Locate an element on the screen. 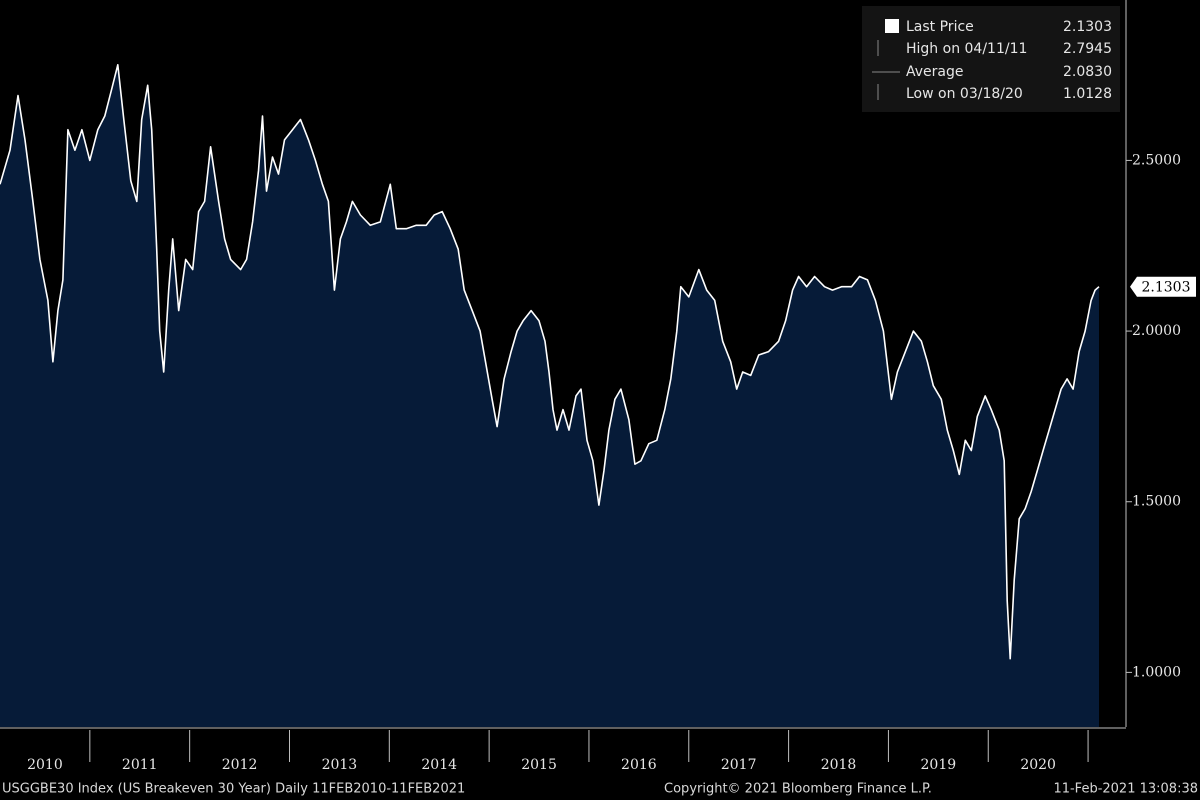 The height and width of the screenshot is (800, 1200). legend-box is located at coordinates (991, 59).